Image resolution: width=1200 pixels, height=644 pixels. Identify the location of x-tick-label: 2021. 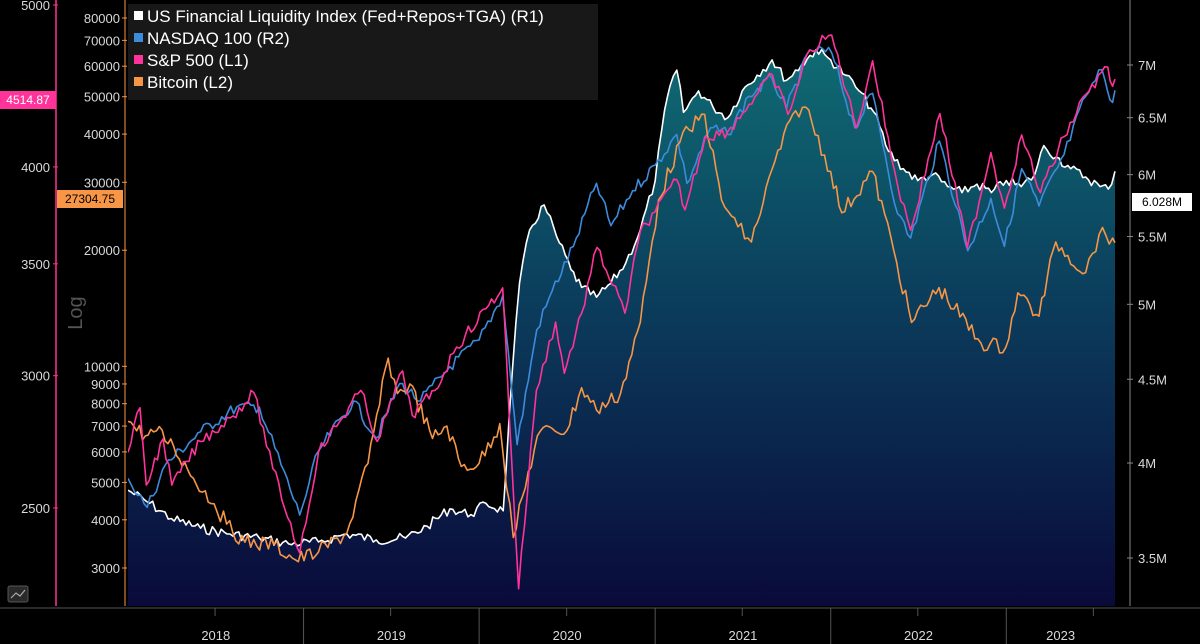
(742, 635).